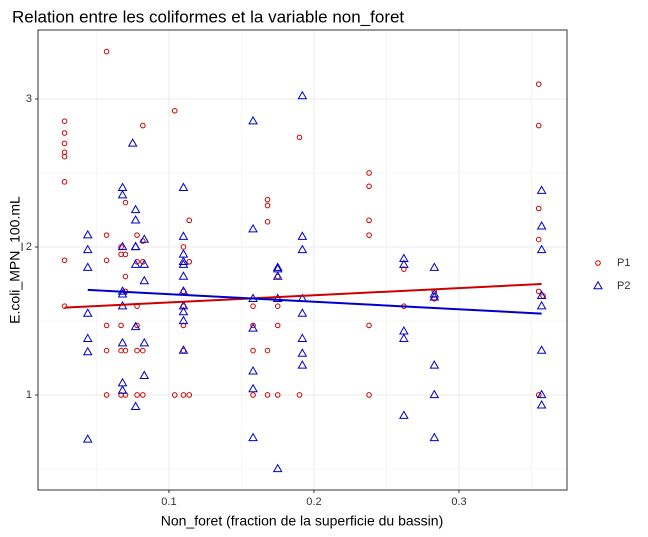  Describe the element at coordinates (29, 99) in the screenshot. I see `y-tick-label: 3` at that location.